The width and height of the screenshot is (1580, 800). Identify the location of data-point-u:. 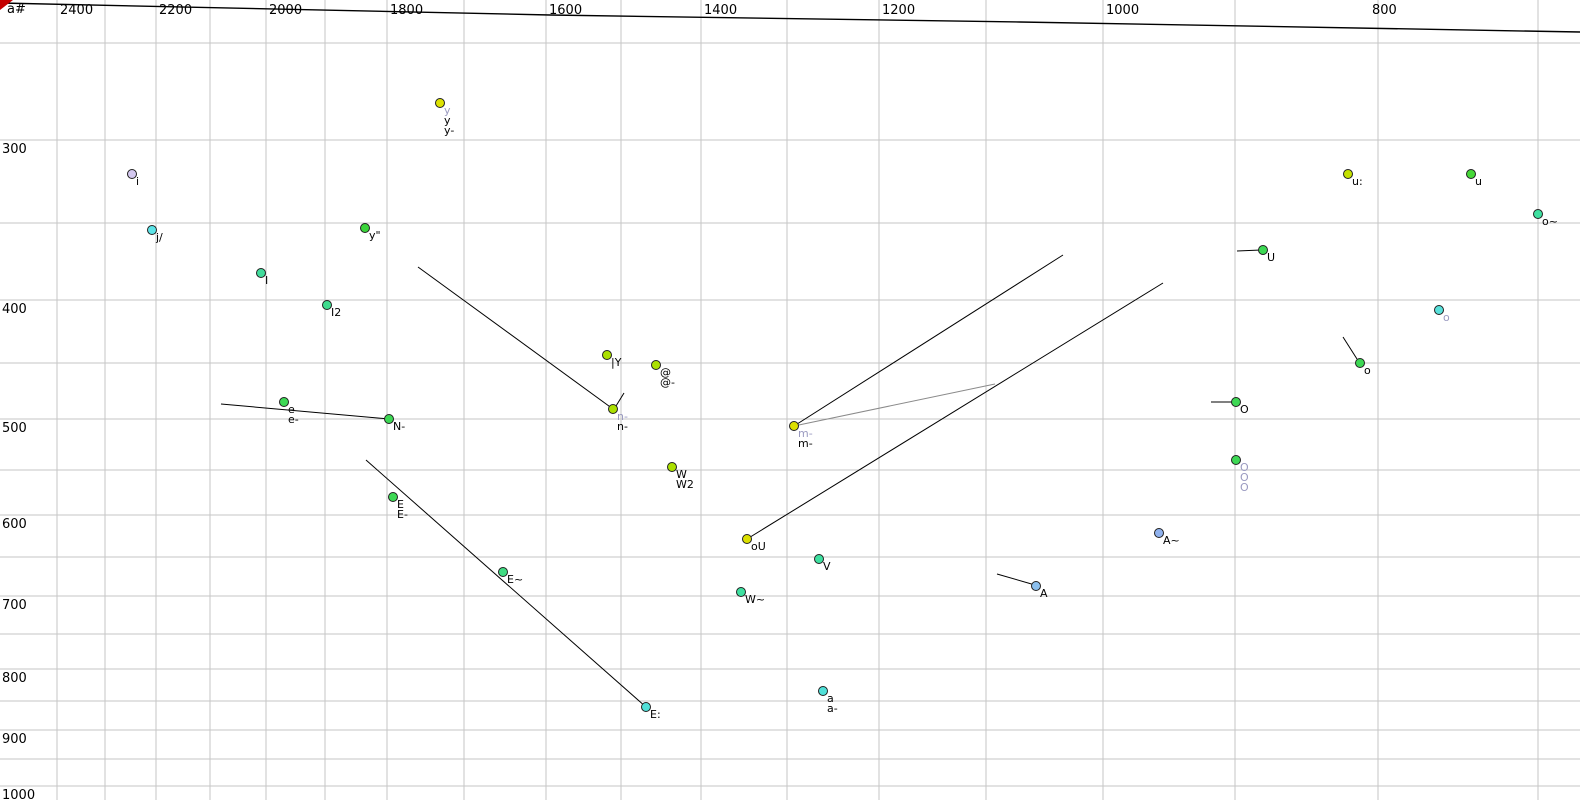
(1348, 174).